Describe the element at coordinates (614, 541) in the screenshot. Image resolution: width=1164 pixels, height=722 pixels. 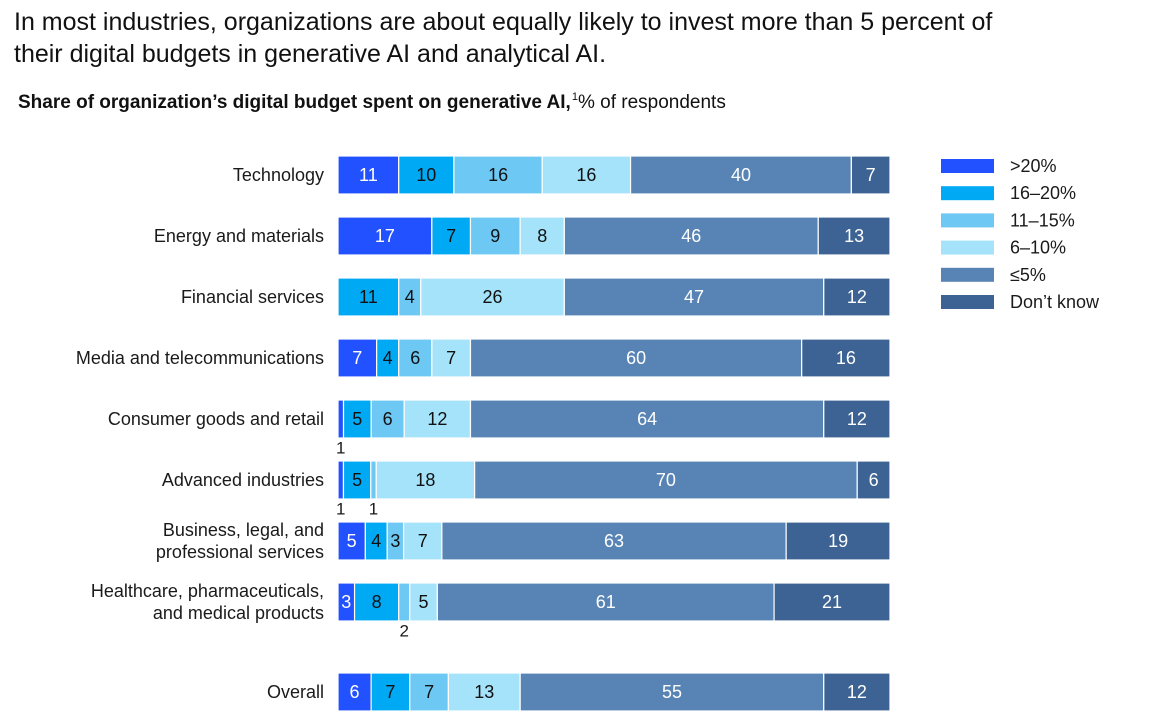
I see `data-label: 63` at that location.